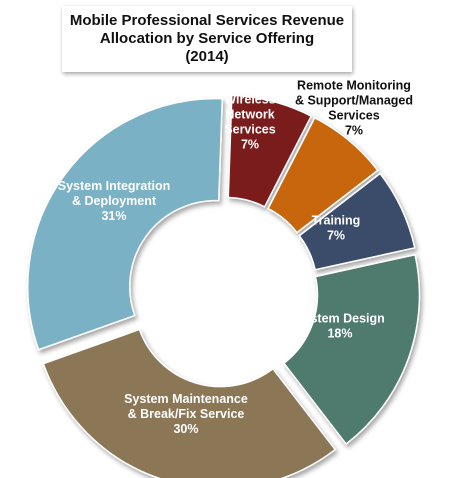  I want to click on slice-label-line-1-0: Remote Monitoring, so click(354, 86).